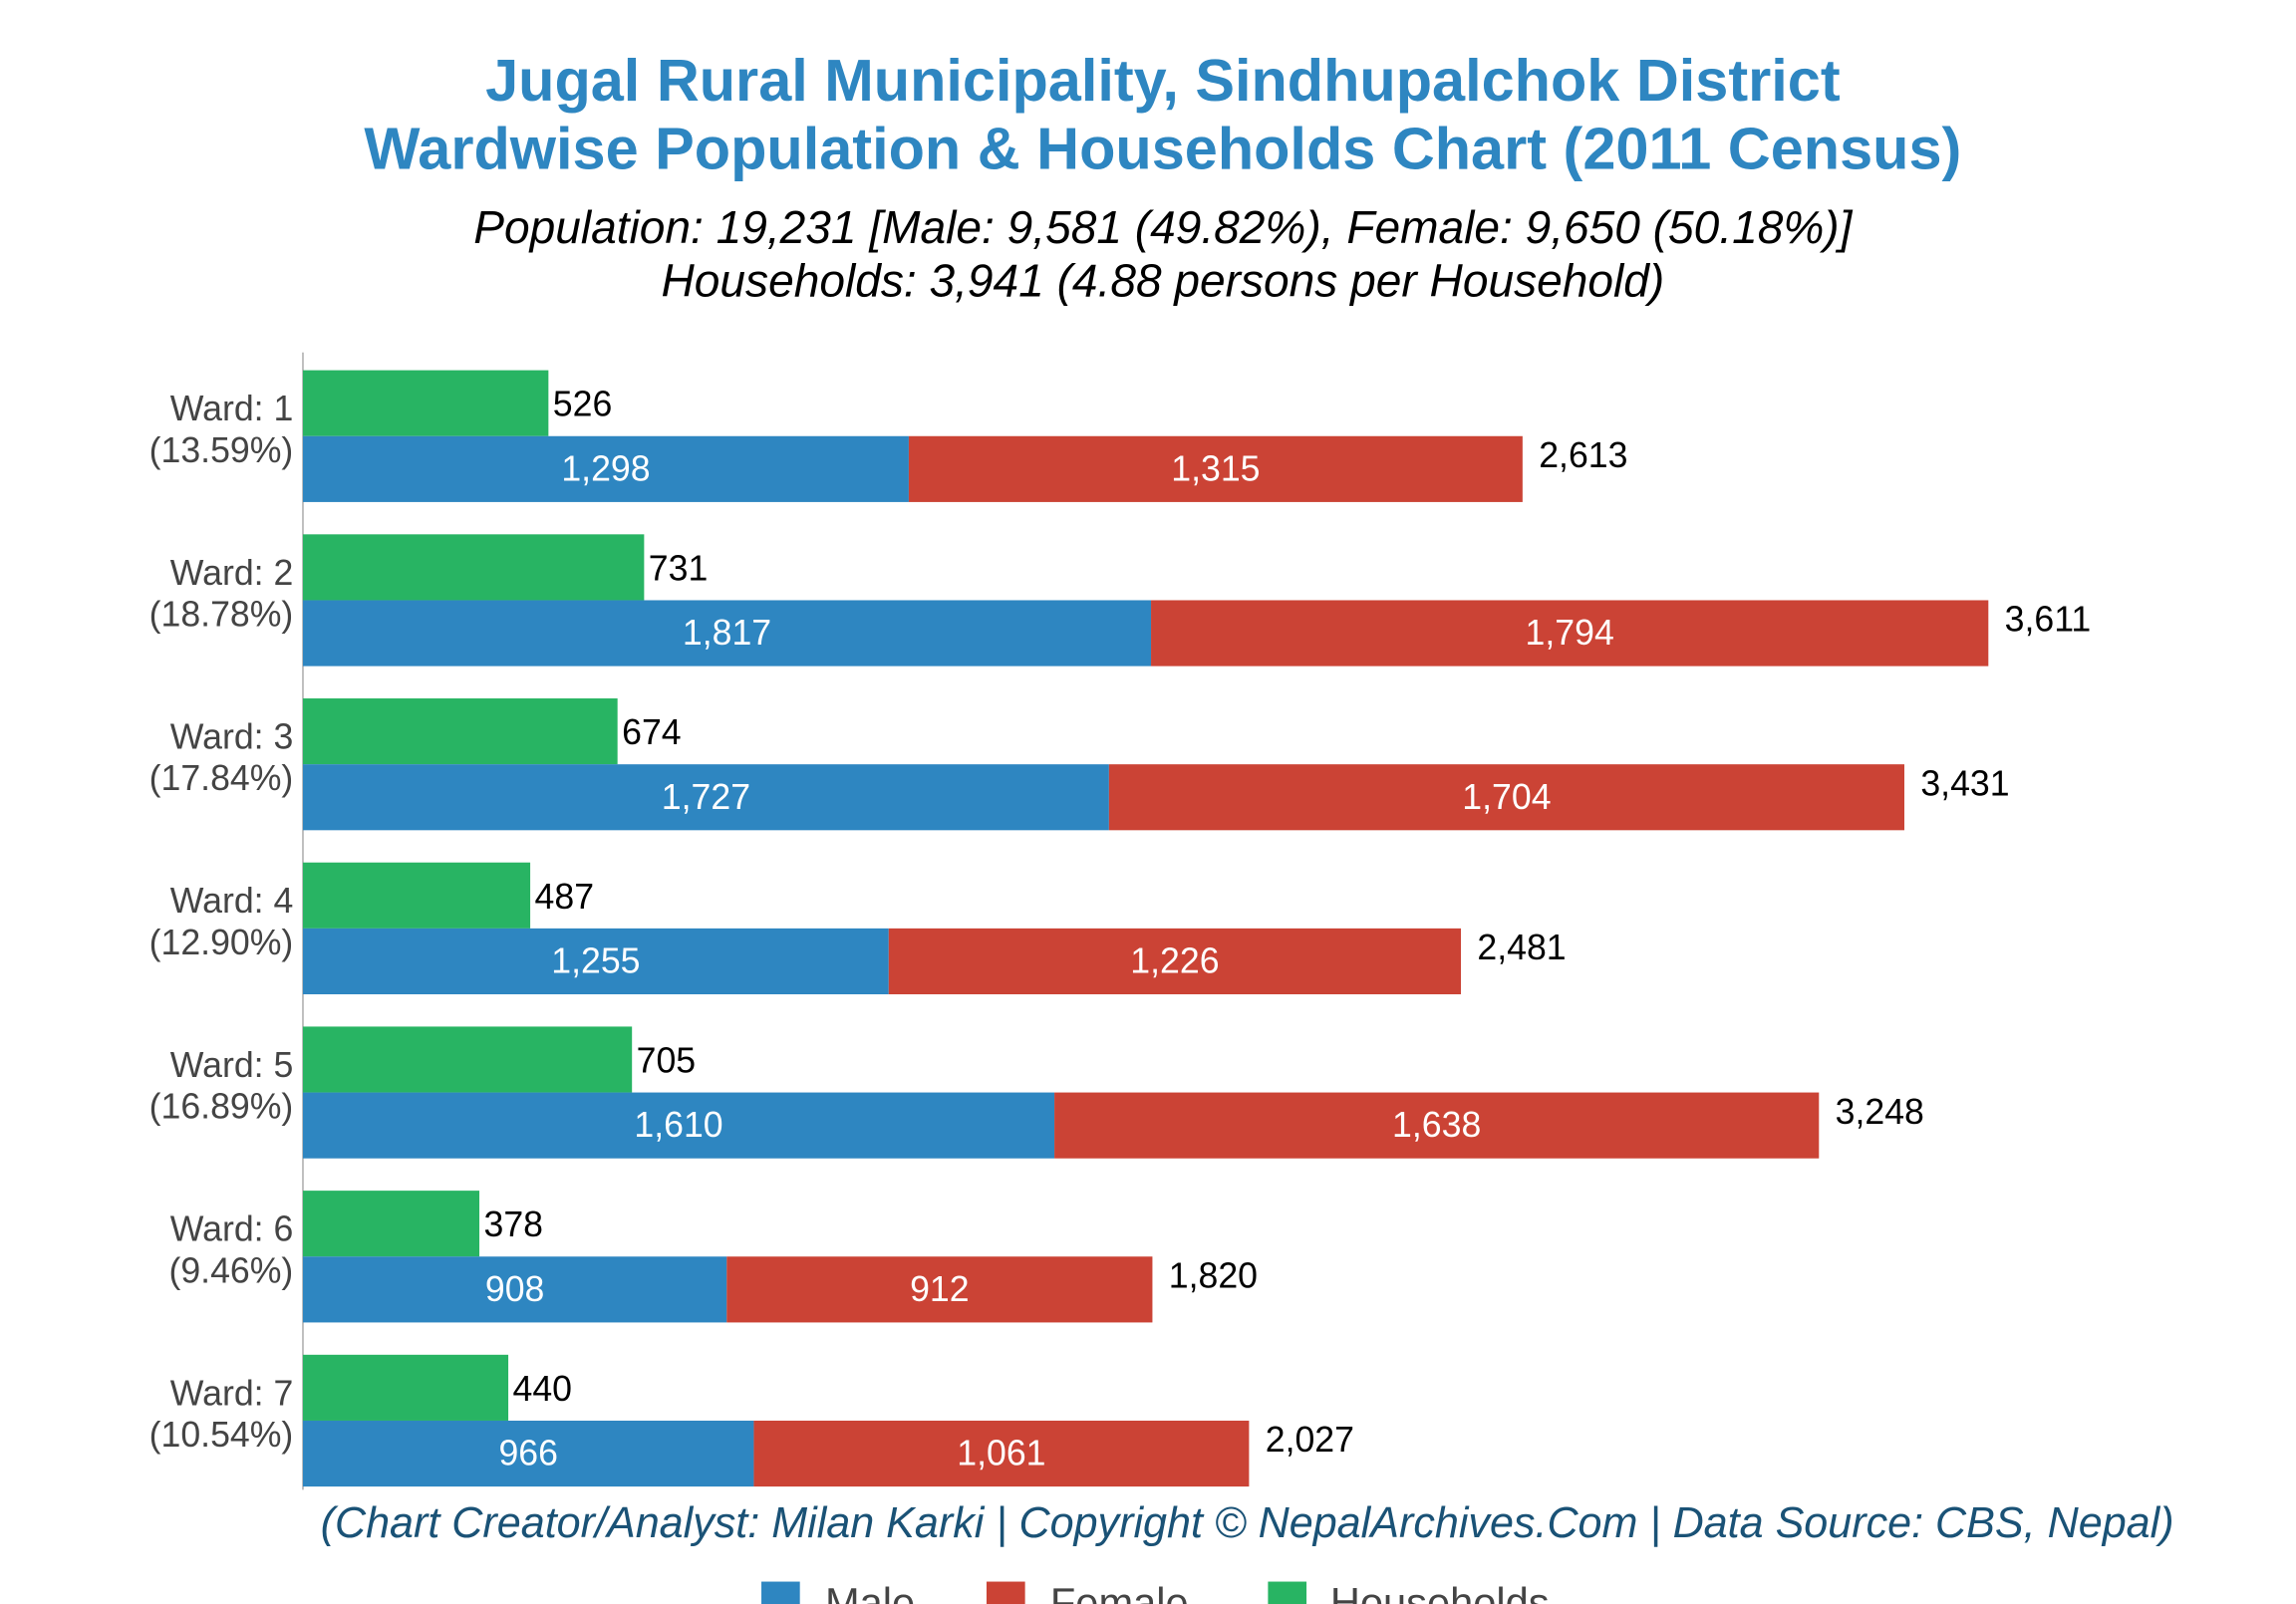 The height and width of the screenshot is (1604, 2296). What do you see at coordinates (232, 1393) in the screenshot?
I see `ward-label: Ward: 7` at bounding box center [232, 1393].